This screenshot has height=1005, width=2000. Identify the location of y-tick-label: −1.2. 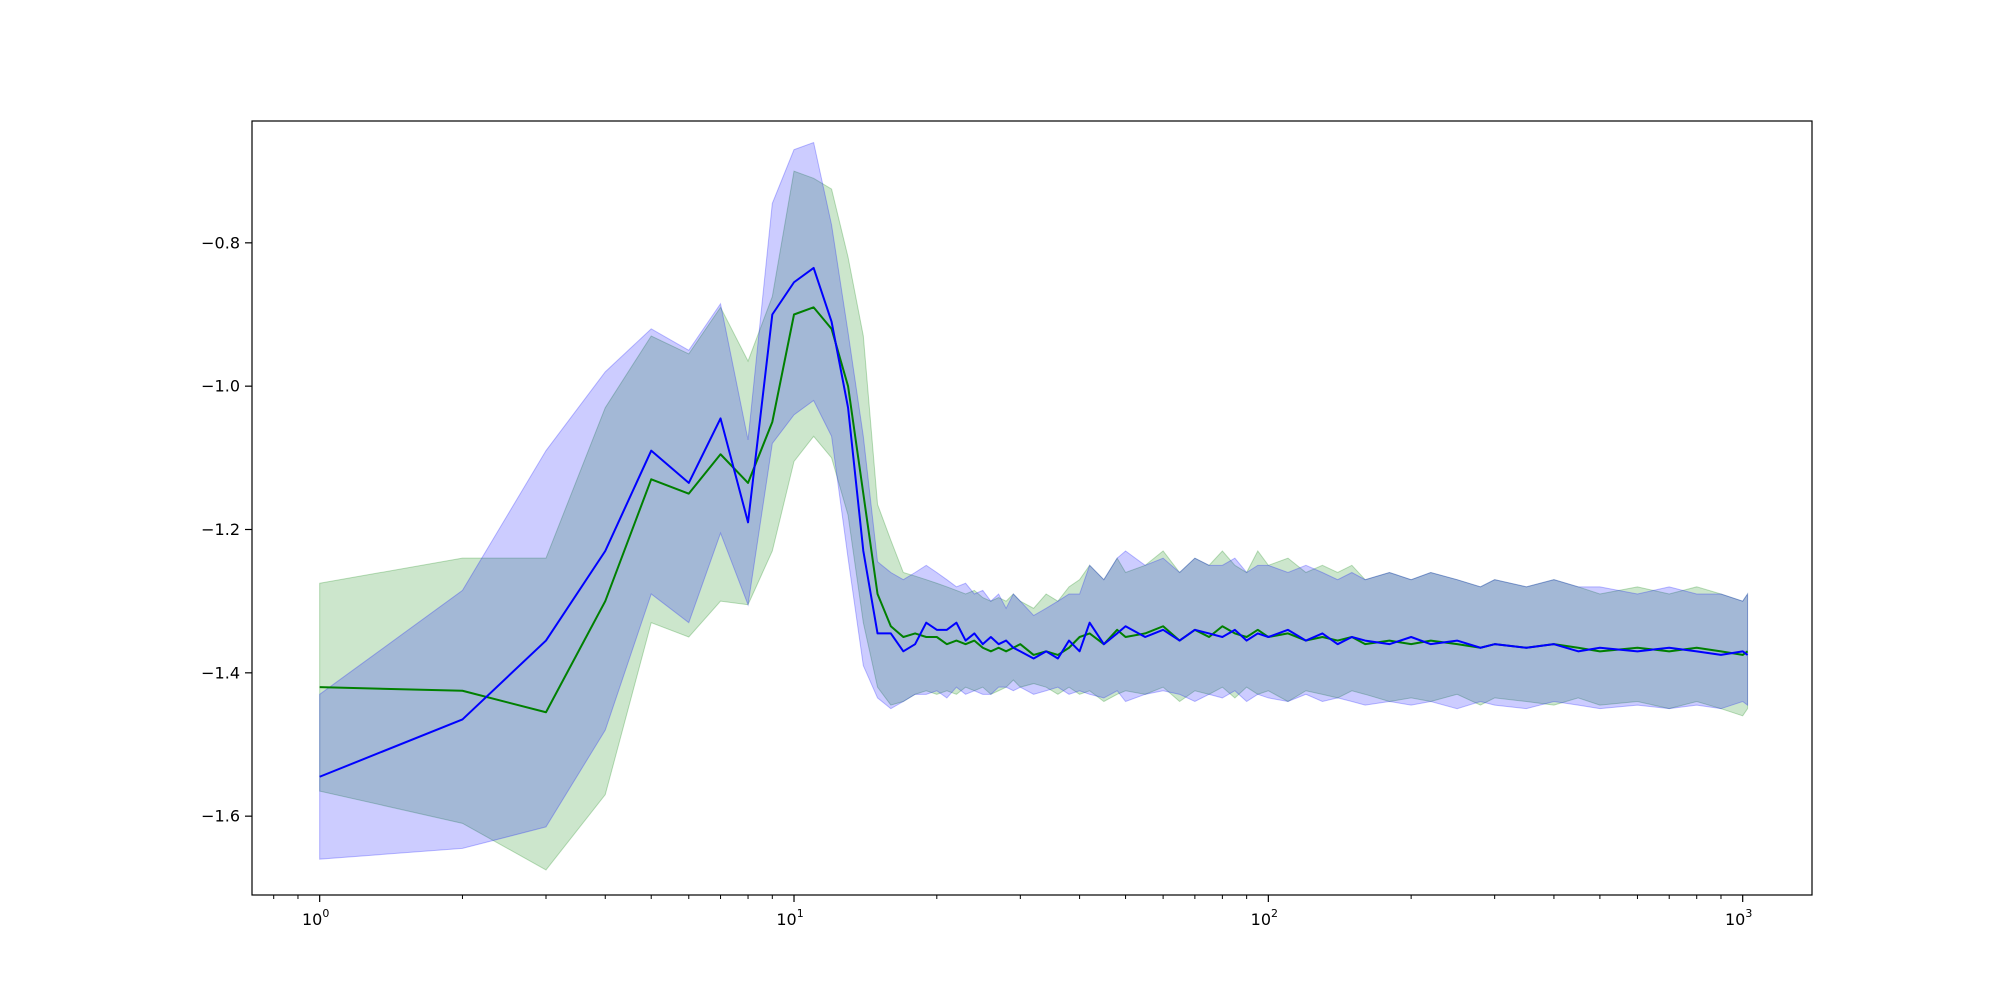
(220, 529).